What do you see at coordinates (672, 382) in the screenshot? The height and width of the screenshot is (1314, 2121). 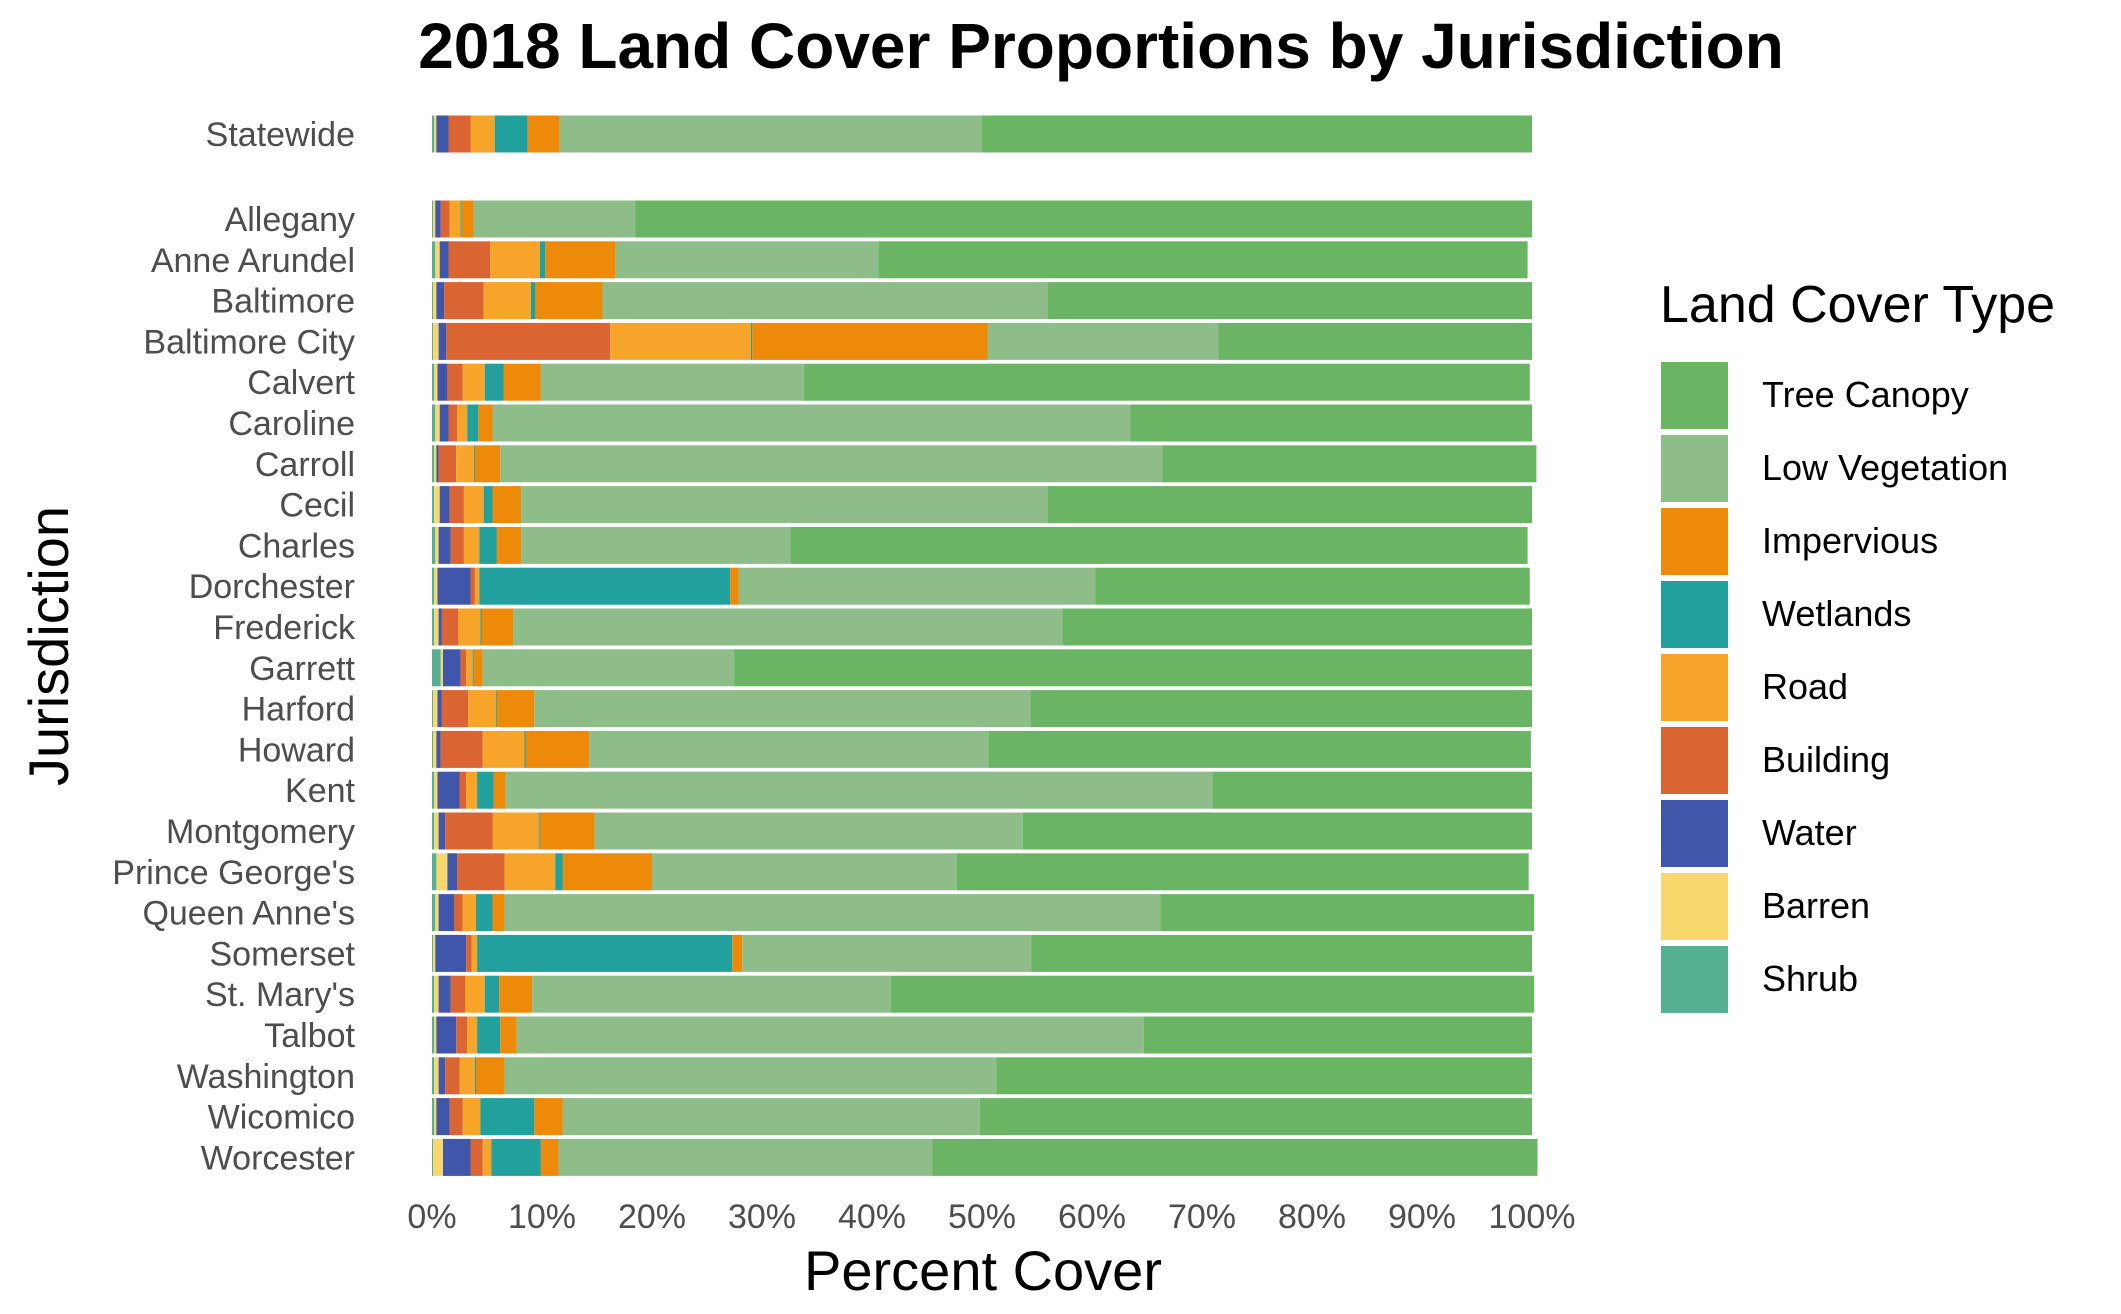 I see `bar-segment-calvert-low-vegetation` at bounding box center [672, 382].